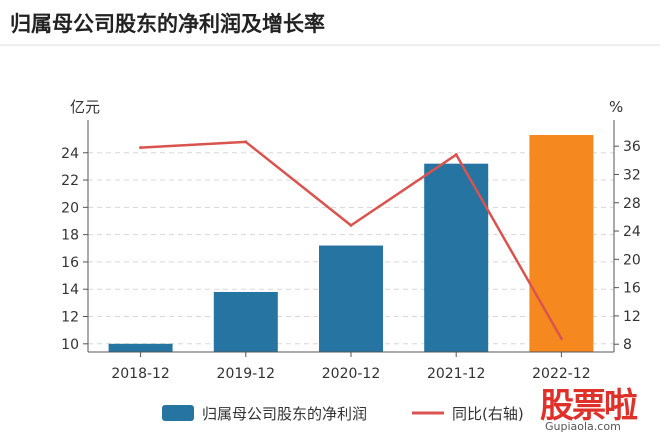 This screenshot has width=660, height=444. Describe the element at coordinates (488, 414) in the screenshot. I see `legend-label-line: 同比(右轴)` at that location.